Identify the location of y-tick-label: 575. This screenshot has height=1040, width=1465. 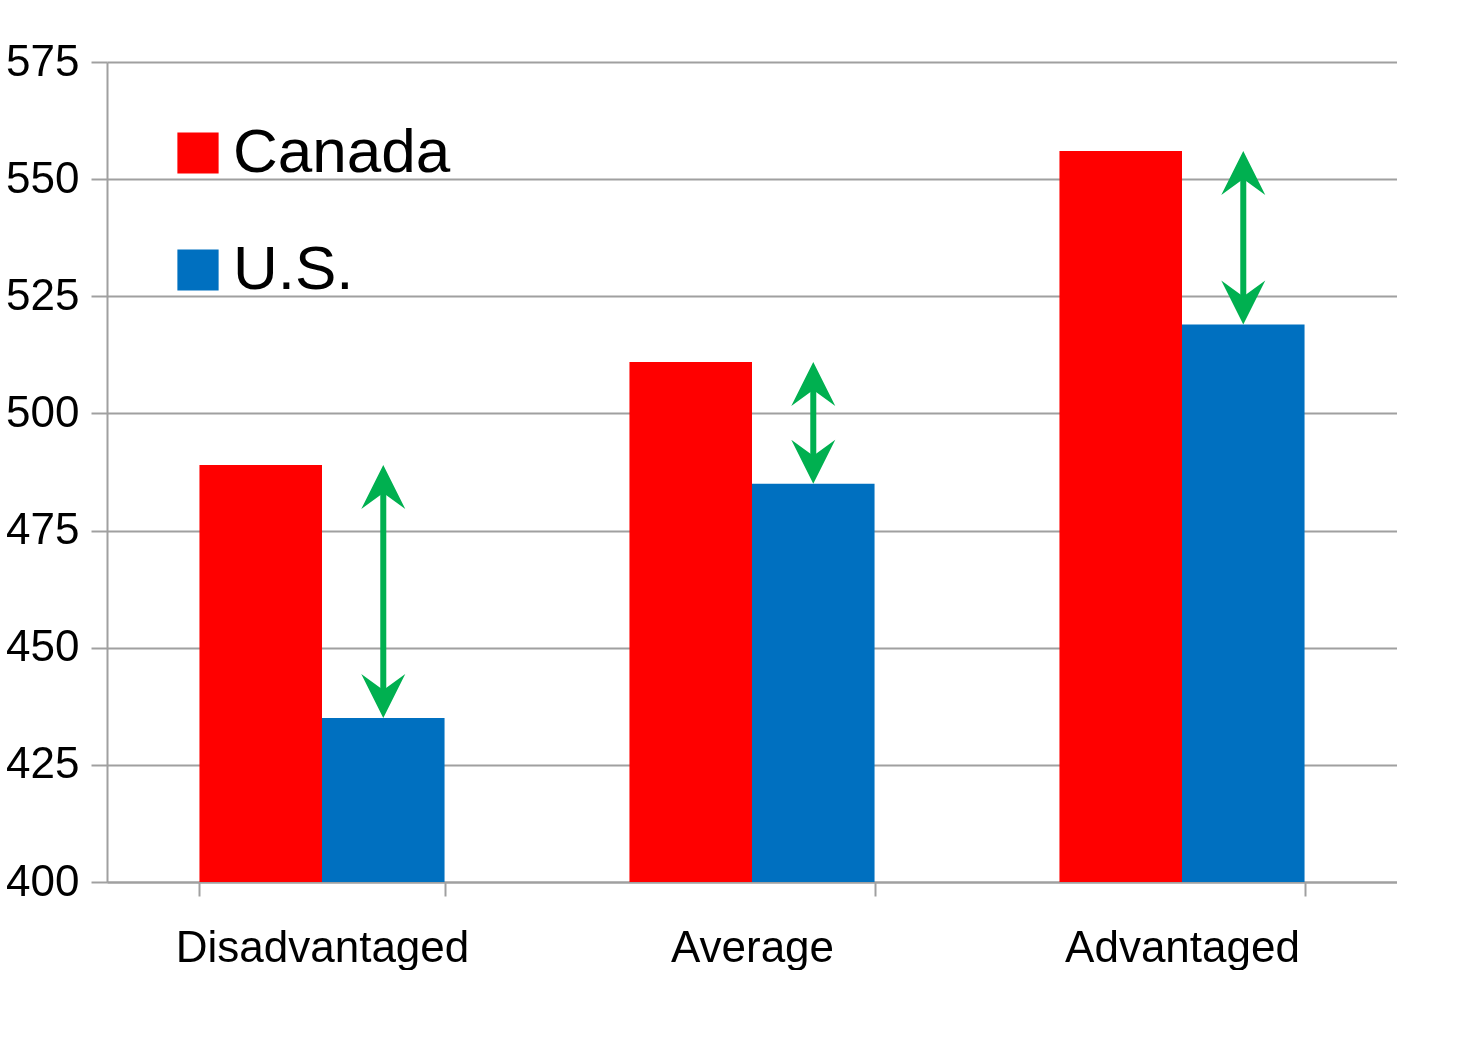
(43, 60).